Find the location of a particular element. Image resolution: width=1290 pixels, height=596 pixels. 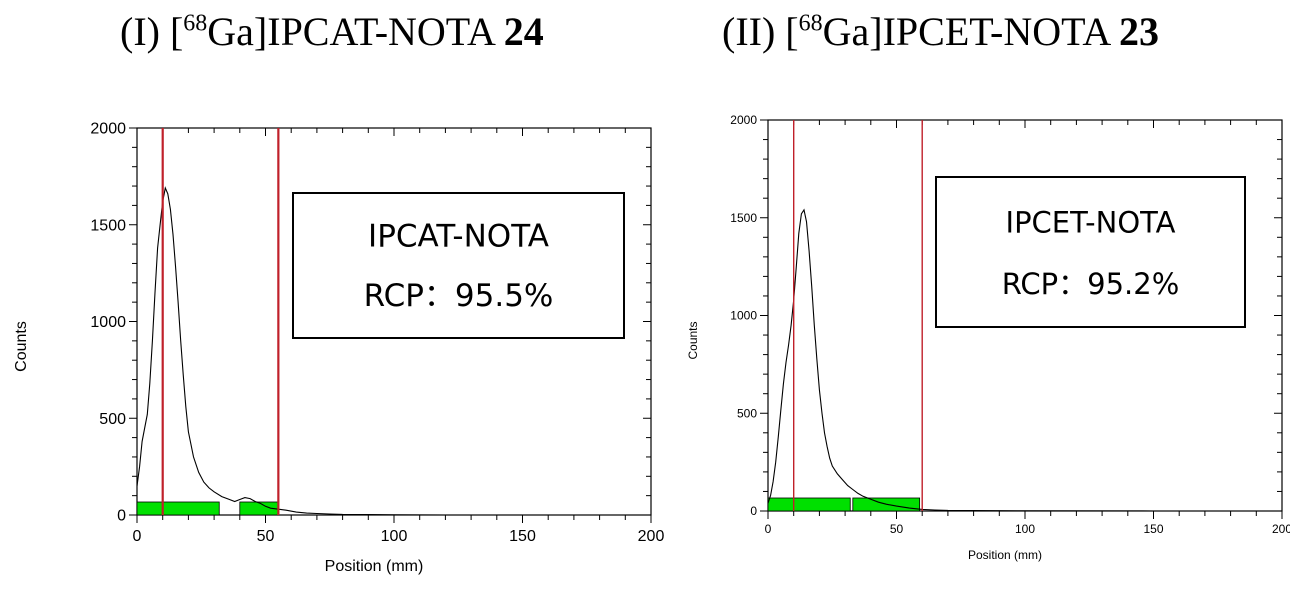

annotation-rcp: RCP：95.2% is located at coordinates (1091, 284).